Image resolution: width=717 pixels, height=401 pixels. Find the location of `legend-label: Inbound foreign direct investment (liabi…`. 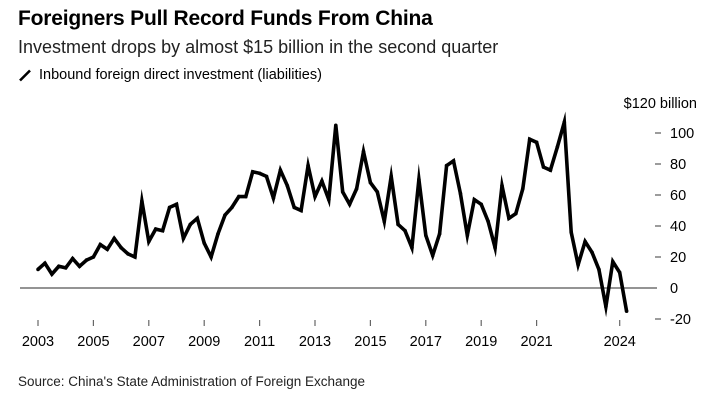

legend-label: Inbound foreign direct investment (liabi… is located at coordinates (180, 75).